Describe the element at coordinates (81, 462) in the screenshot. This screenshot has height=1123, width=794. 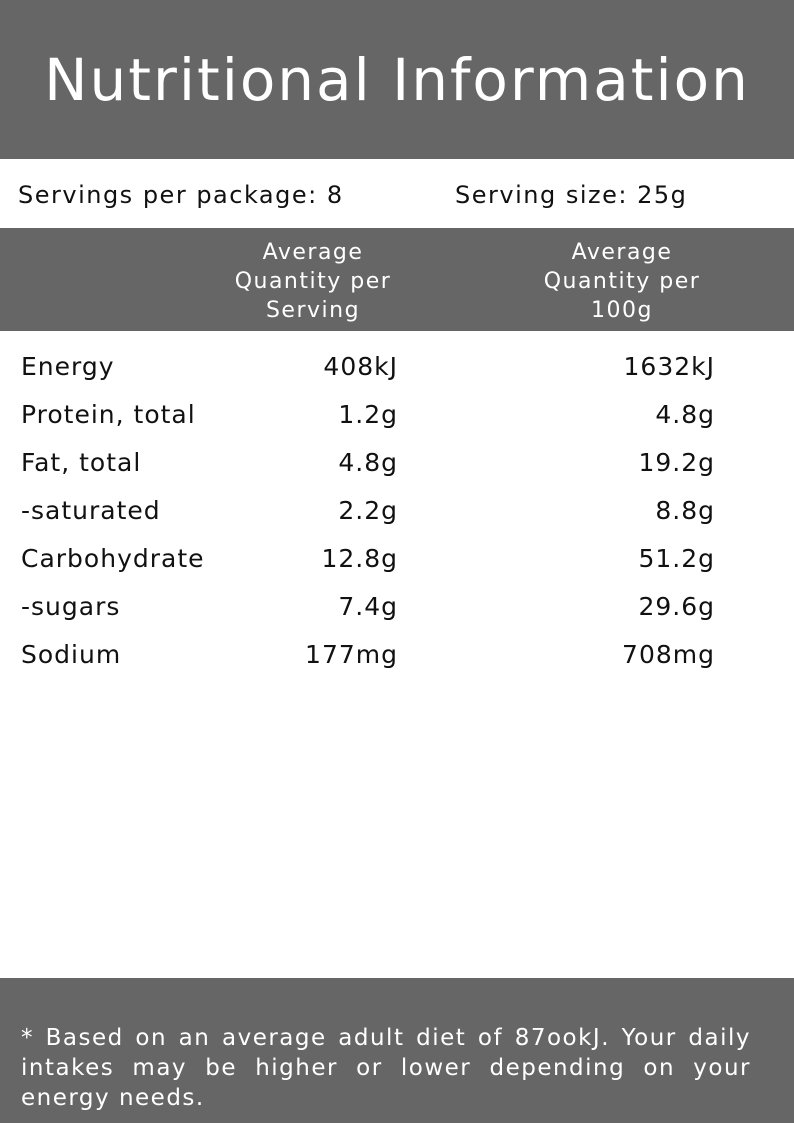
I see `nutrient-name: Fat, total` at that location.